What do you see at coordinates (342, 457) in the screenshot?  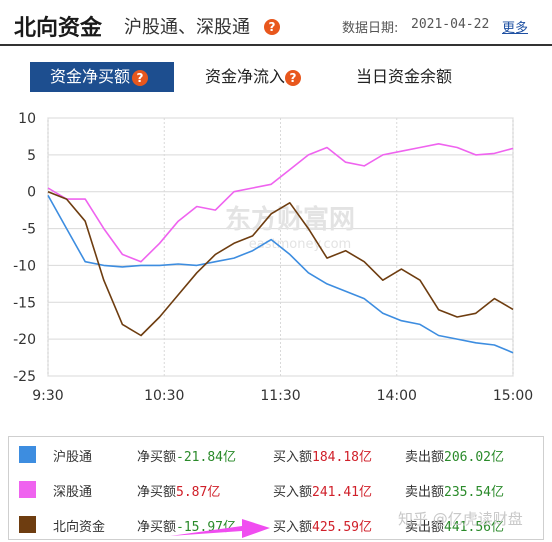 I see `buy-value: 184.18亿` at bounding box center [342, 457].